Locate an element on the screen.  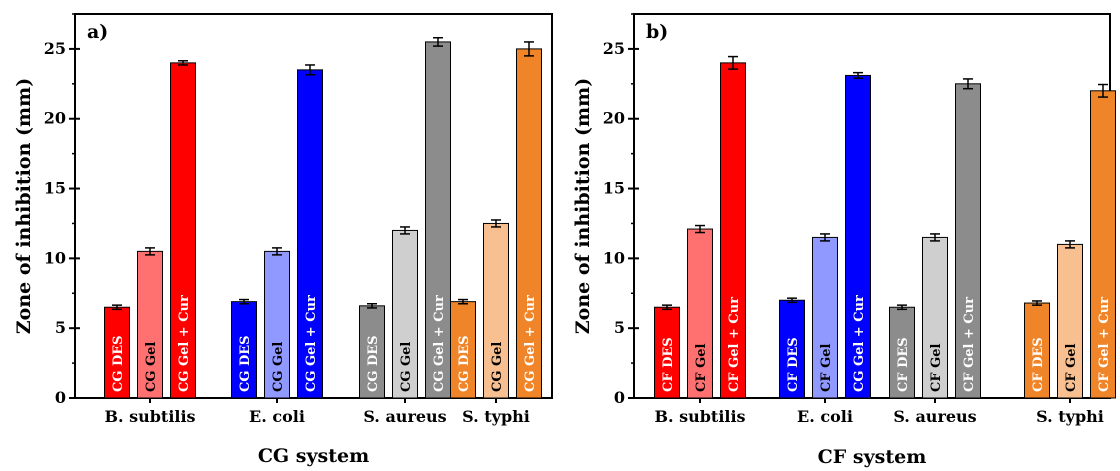
x-axis-title: CG system is located at coordinates (313, 456).